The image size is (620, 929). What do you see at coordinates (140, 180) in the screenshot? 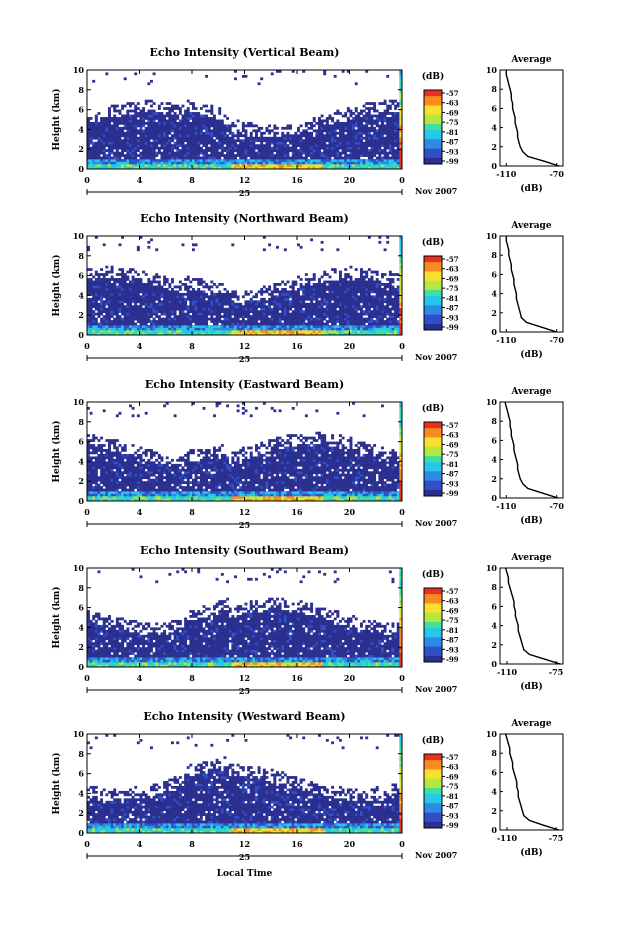
I see `x-tick-label: 4` at bounding box center [140, 180].